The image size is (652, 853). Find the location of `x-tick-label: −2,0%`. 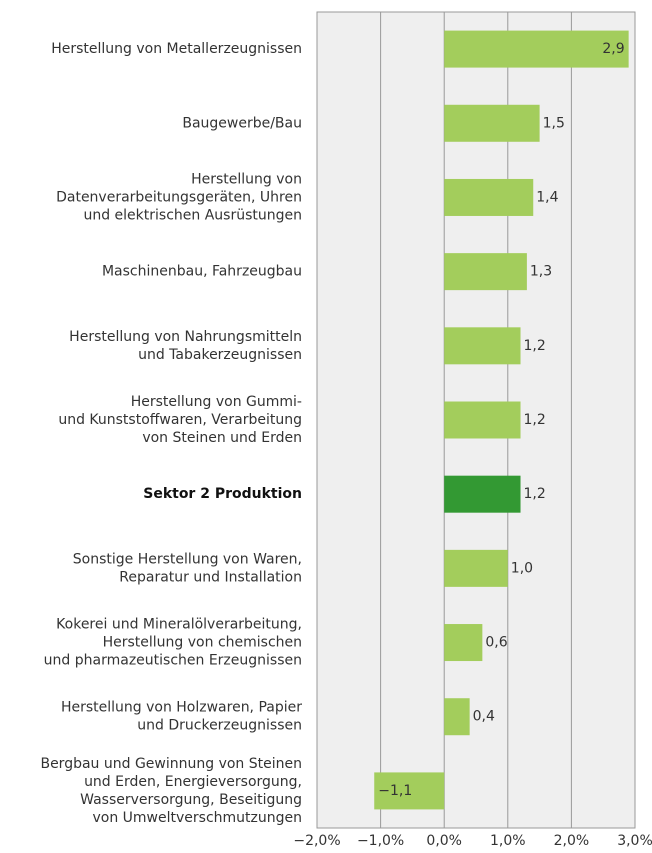

x-tick-label: −2,0% is located at coordinates (316, 841).